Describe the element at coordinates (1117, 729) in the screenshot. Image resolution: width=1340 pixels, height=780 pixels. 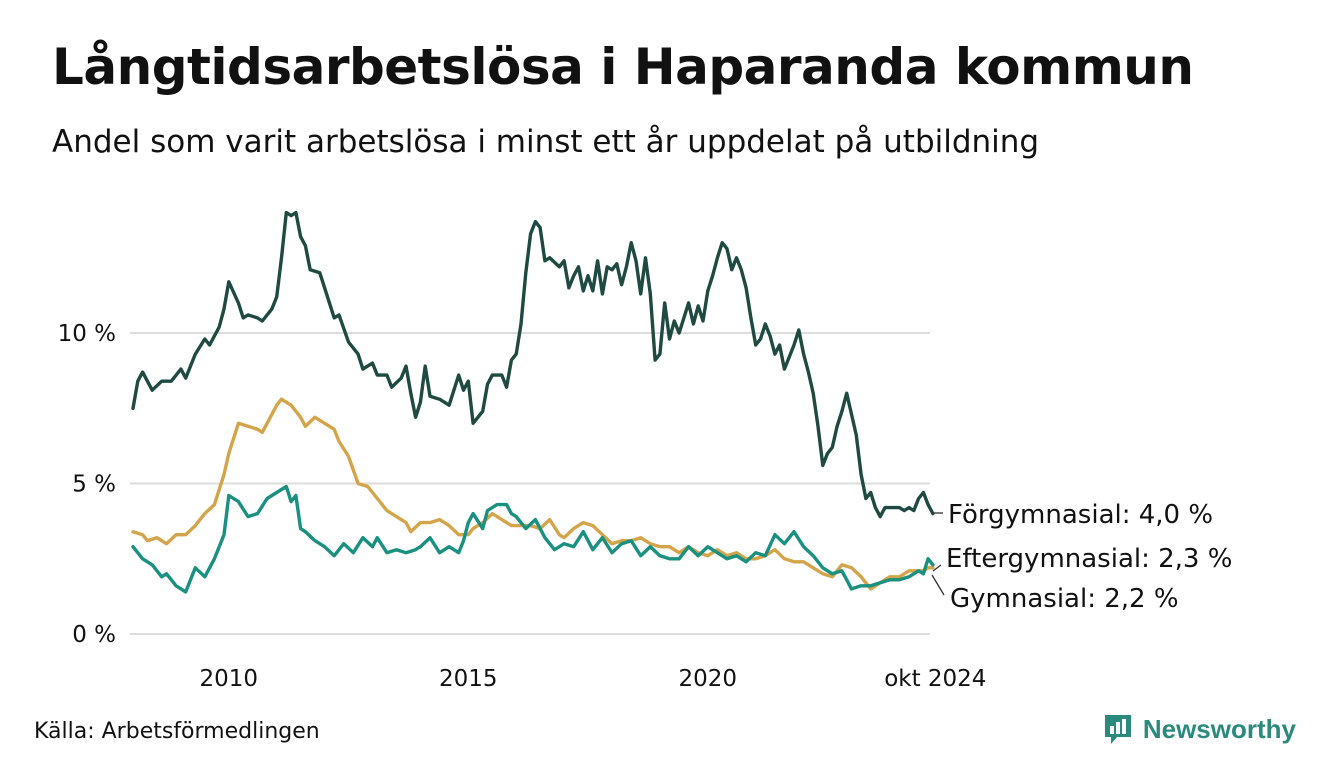
I see `newsworthy-logo-icon` at that location.